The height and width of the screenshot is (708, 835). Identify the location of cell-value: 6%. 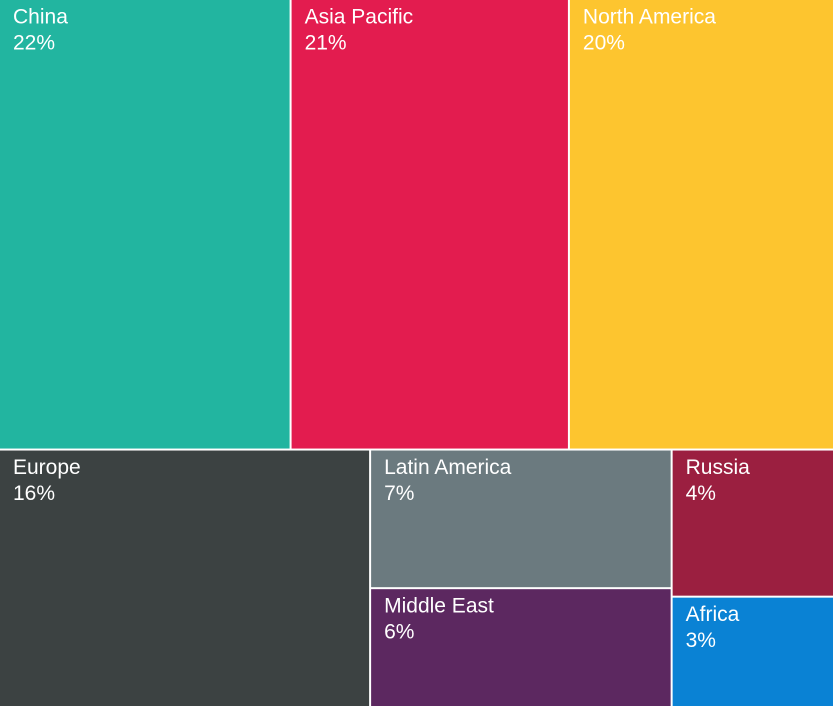
(399, 632).